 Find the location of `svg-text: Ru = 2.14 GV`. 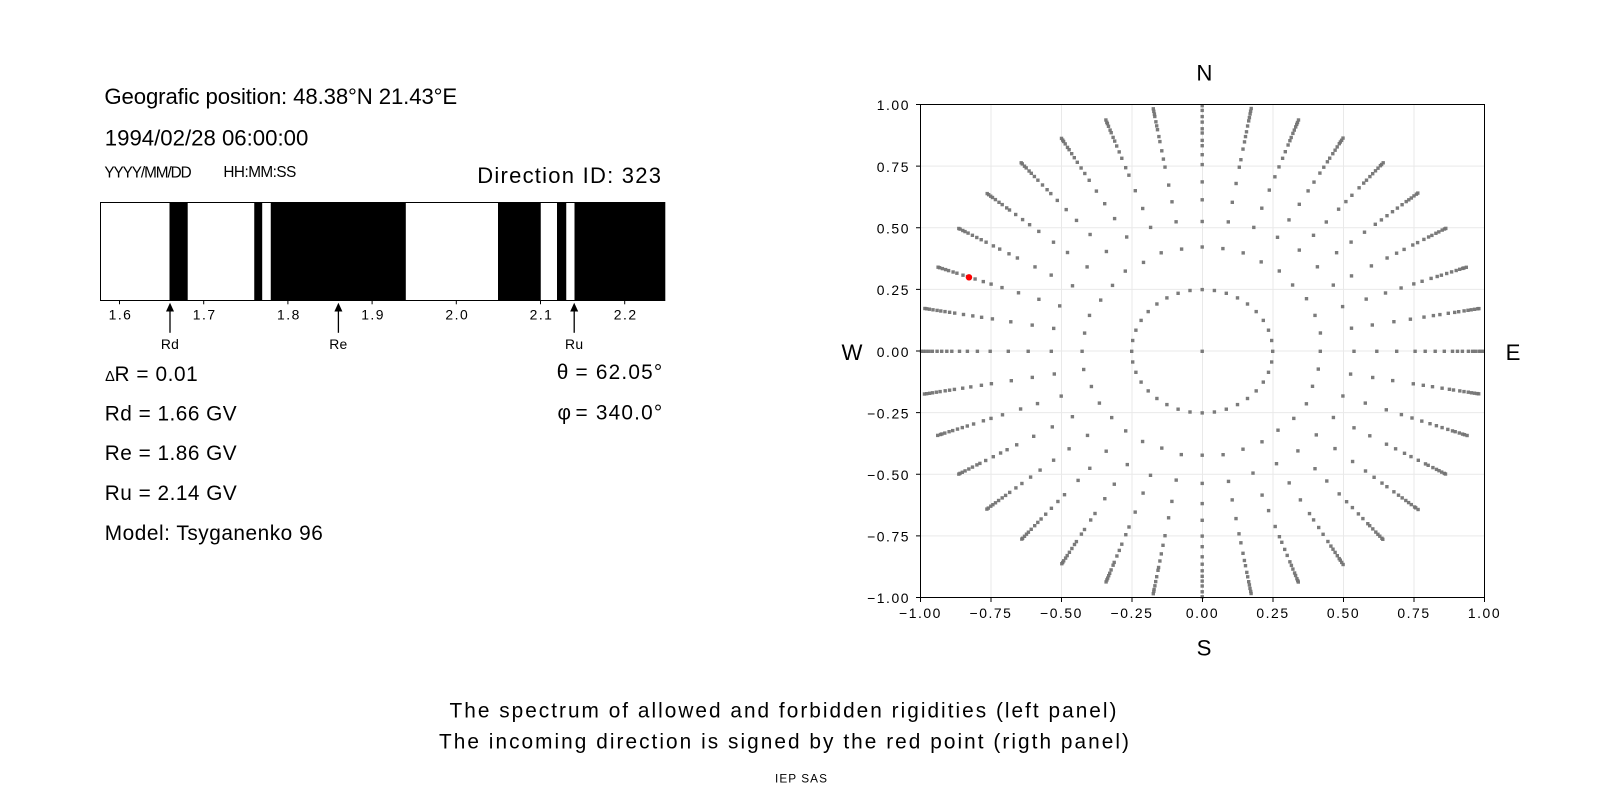

svg-text: Ru = 2.14 GV is located at coordinates (171, 493).